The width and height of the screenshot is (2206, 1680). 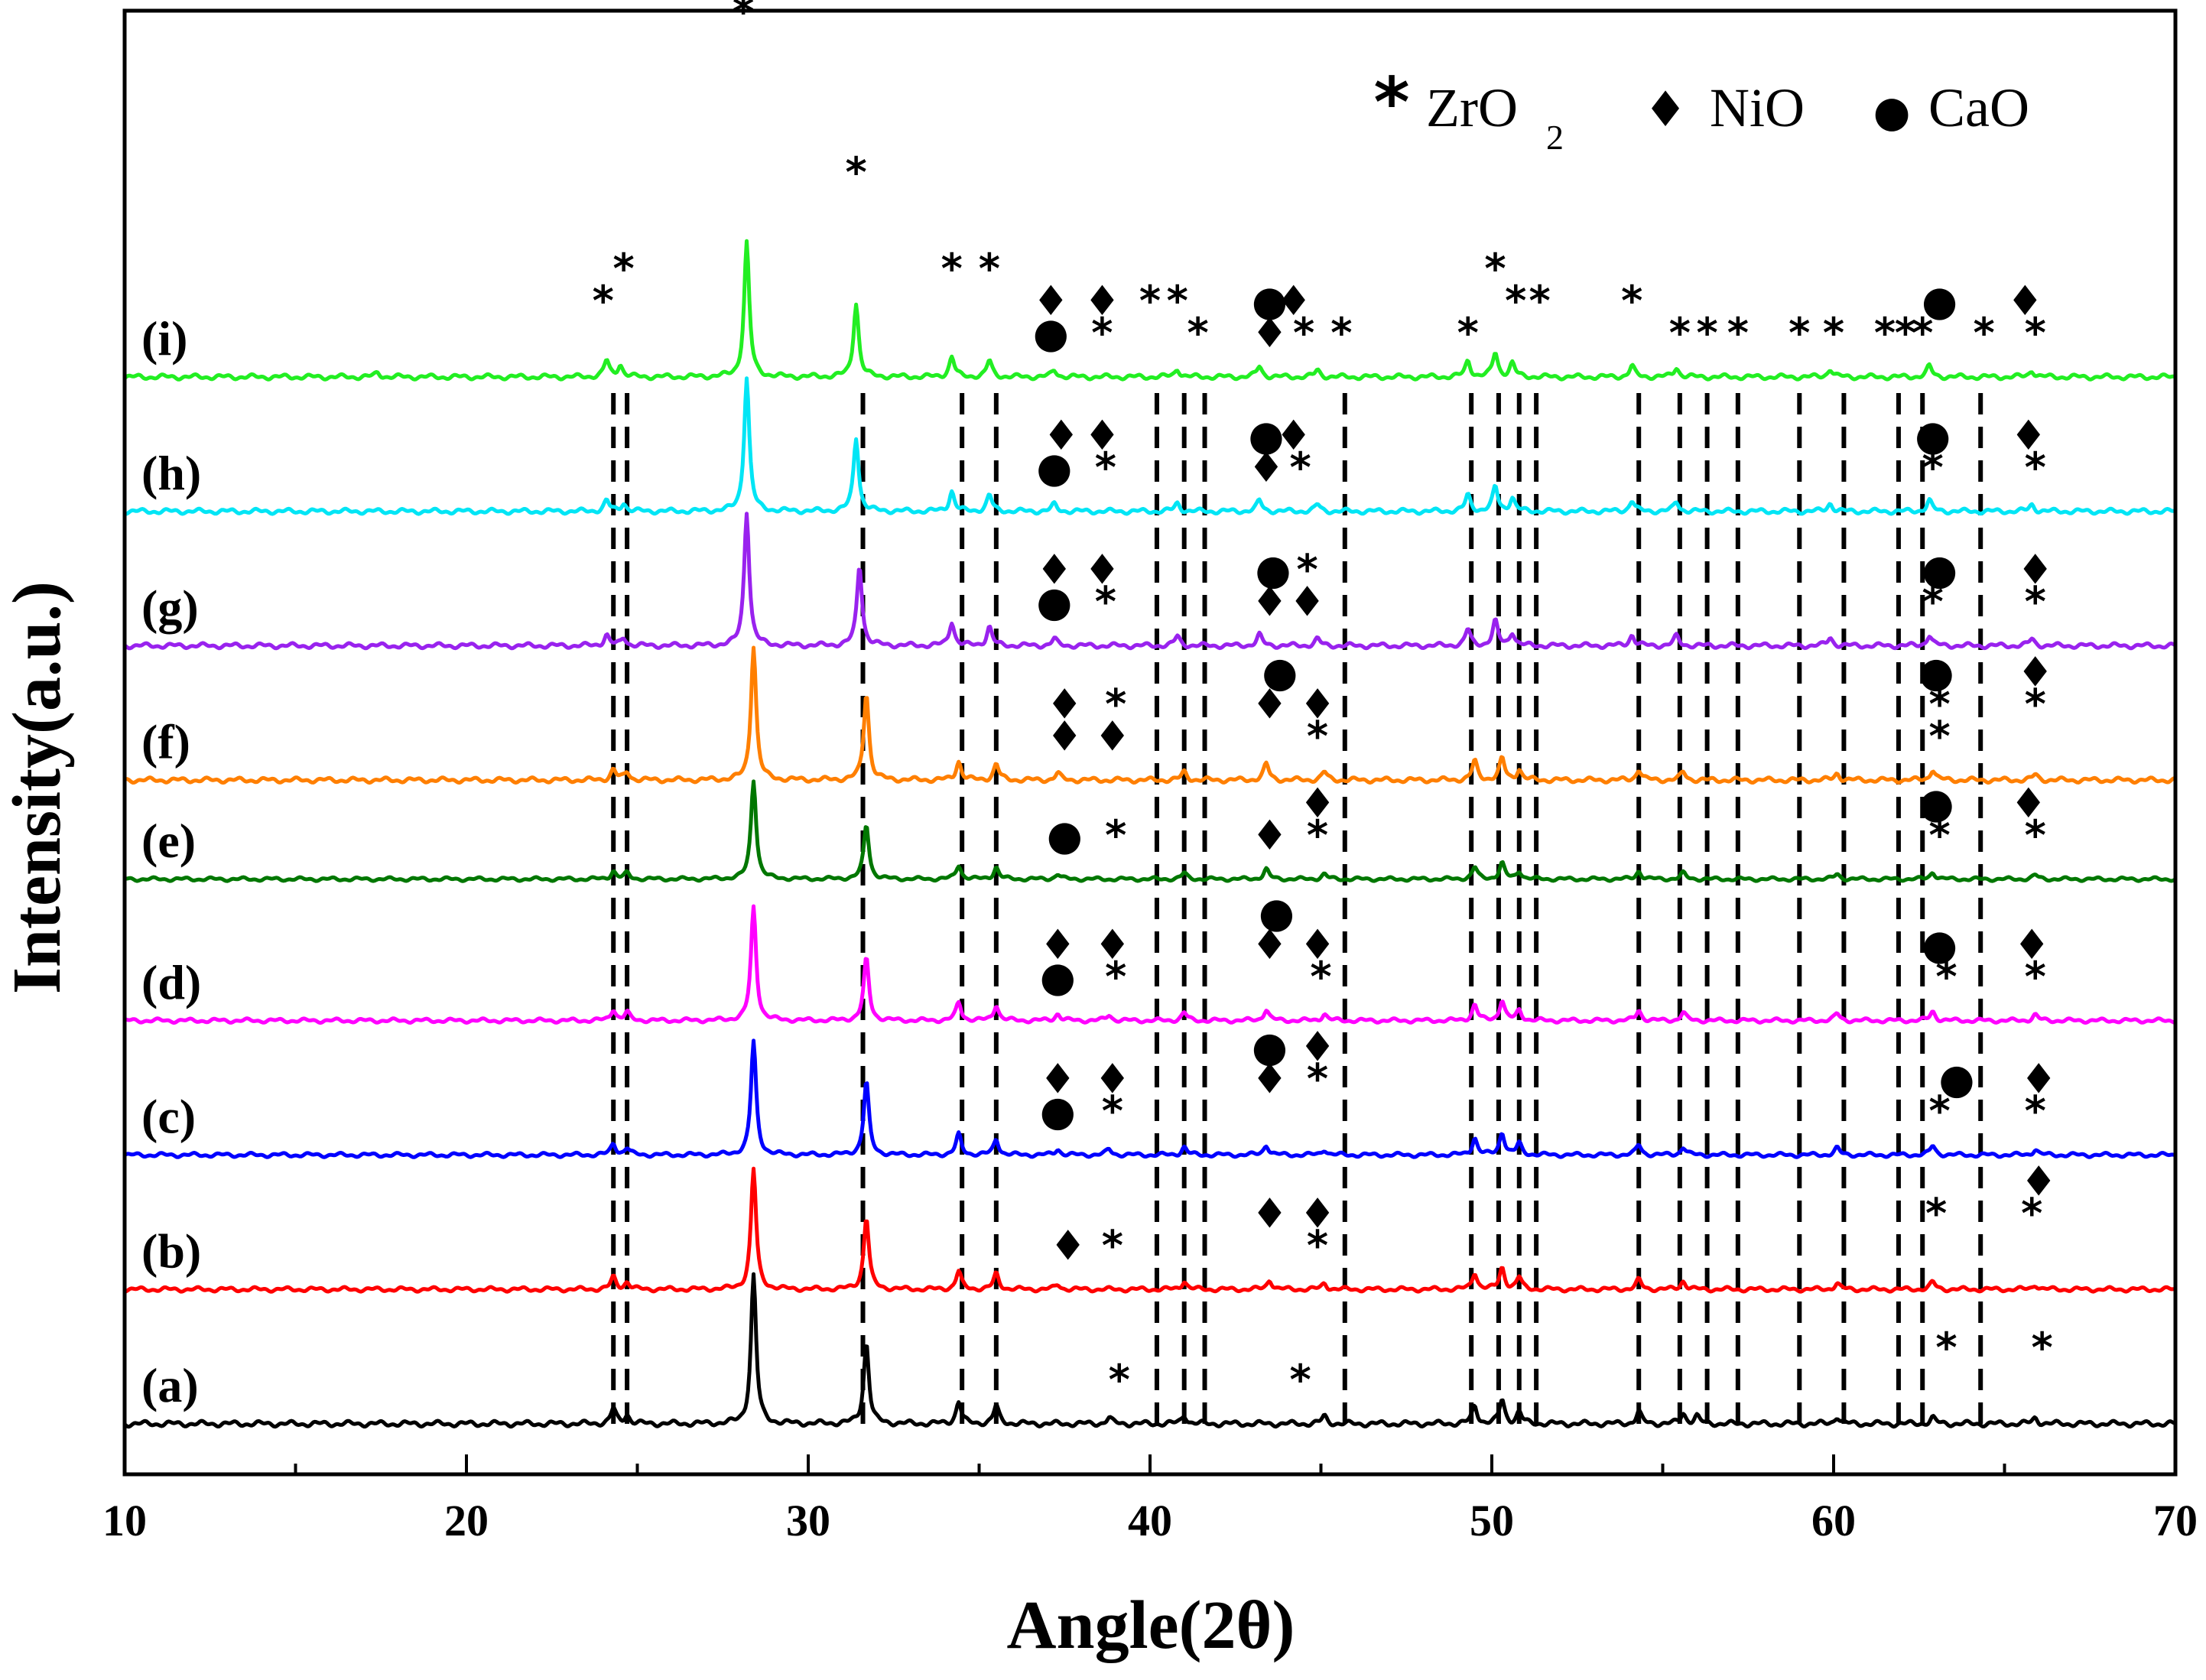 What do you see at coordinates (125, 1520) in the screenshot?
I see `x-tick-label: 10` at bounding box center [125, 1520].